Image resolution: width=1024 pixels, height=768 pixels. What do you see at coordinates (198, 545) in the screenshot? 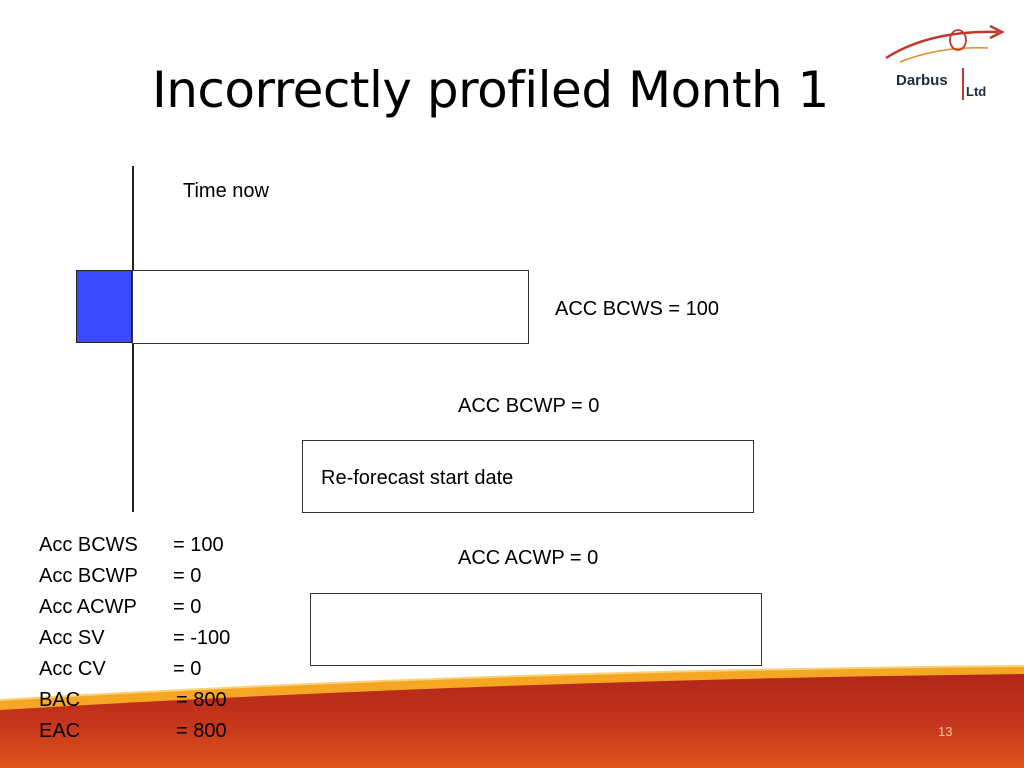
I see `summary-value: = 100` at bounding box center [198, 545].